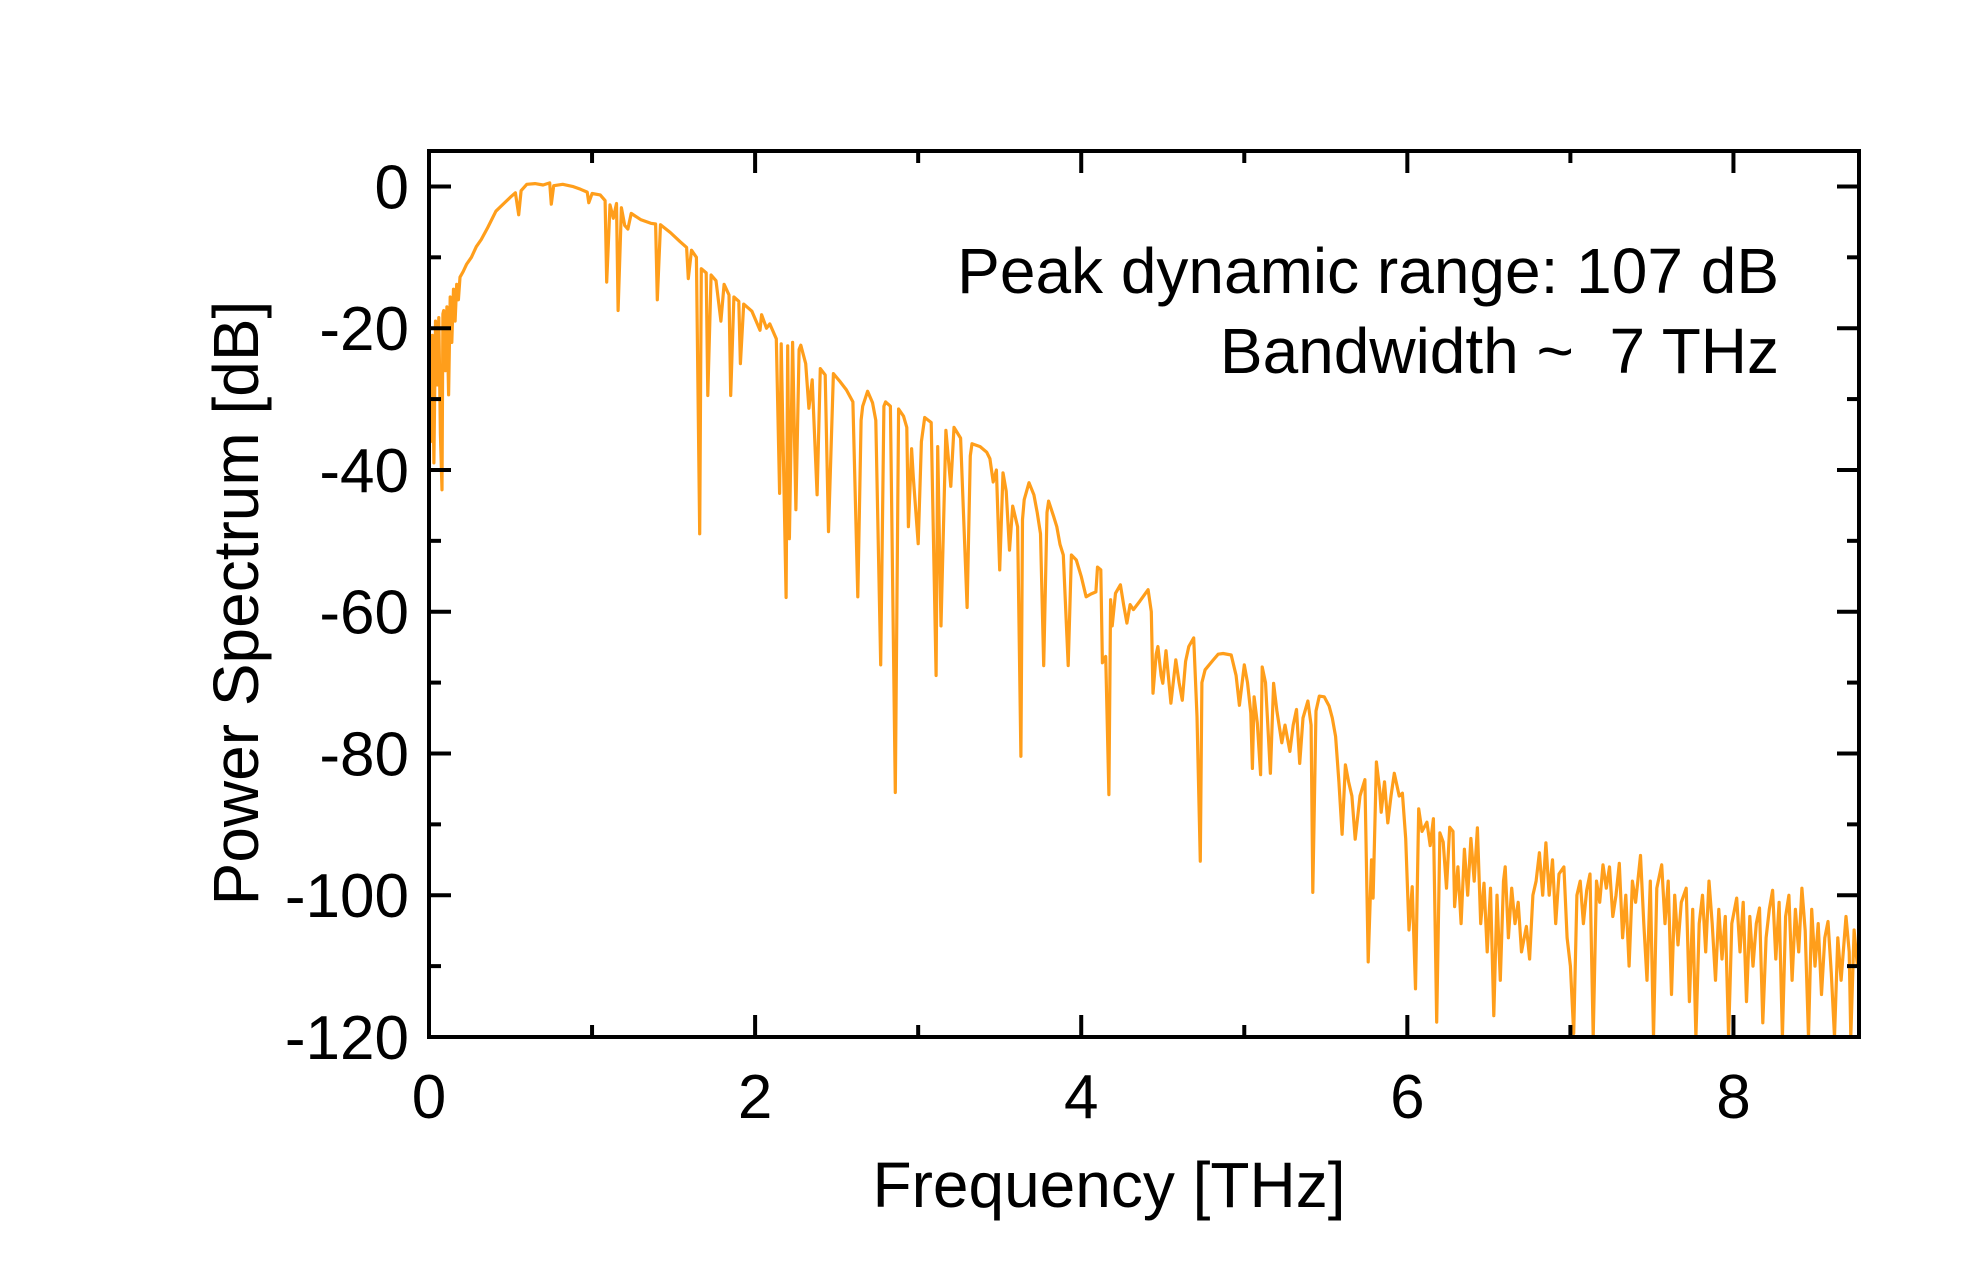 The height and width of the screenshot is (1285, 1977). What do you see at coordinates (1733, 1097) in the screenshot?
I see `x-tick-label: 8` at bounding box center [1733, 1097].